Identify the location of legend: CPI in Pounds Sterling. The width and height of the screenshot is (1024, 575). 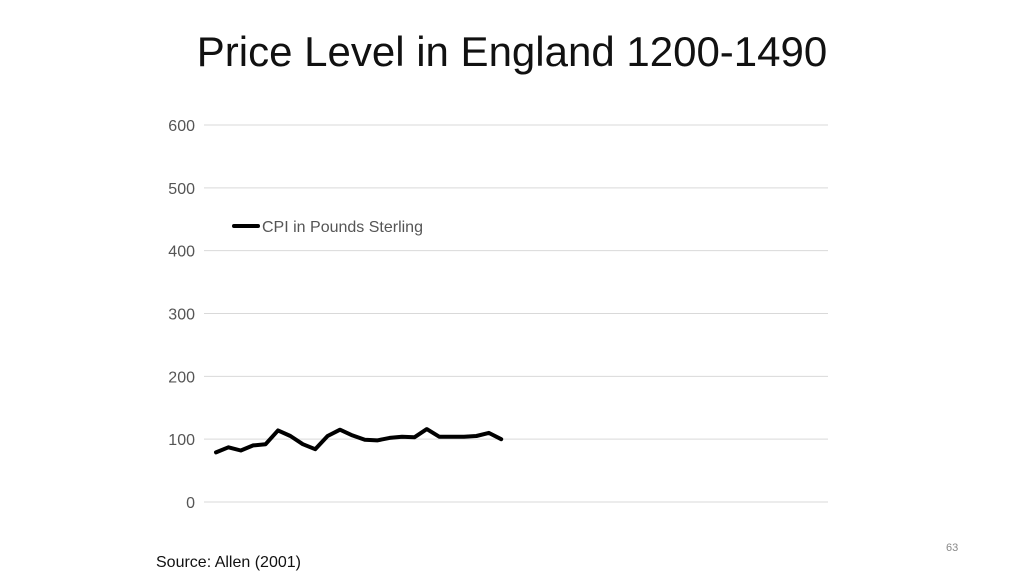
(327, 227).